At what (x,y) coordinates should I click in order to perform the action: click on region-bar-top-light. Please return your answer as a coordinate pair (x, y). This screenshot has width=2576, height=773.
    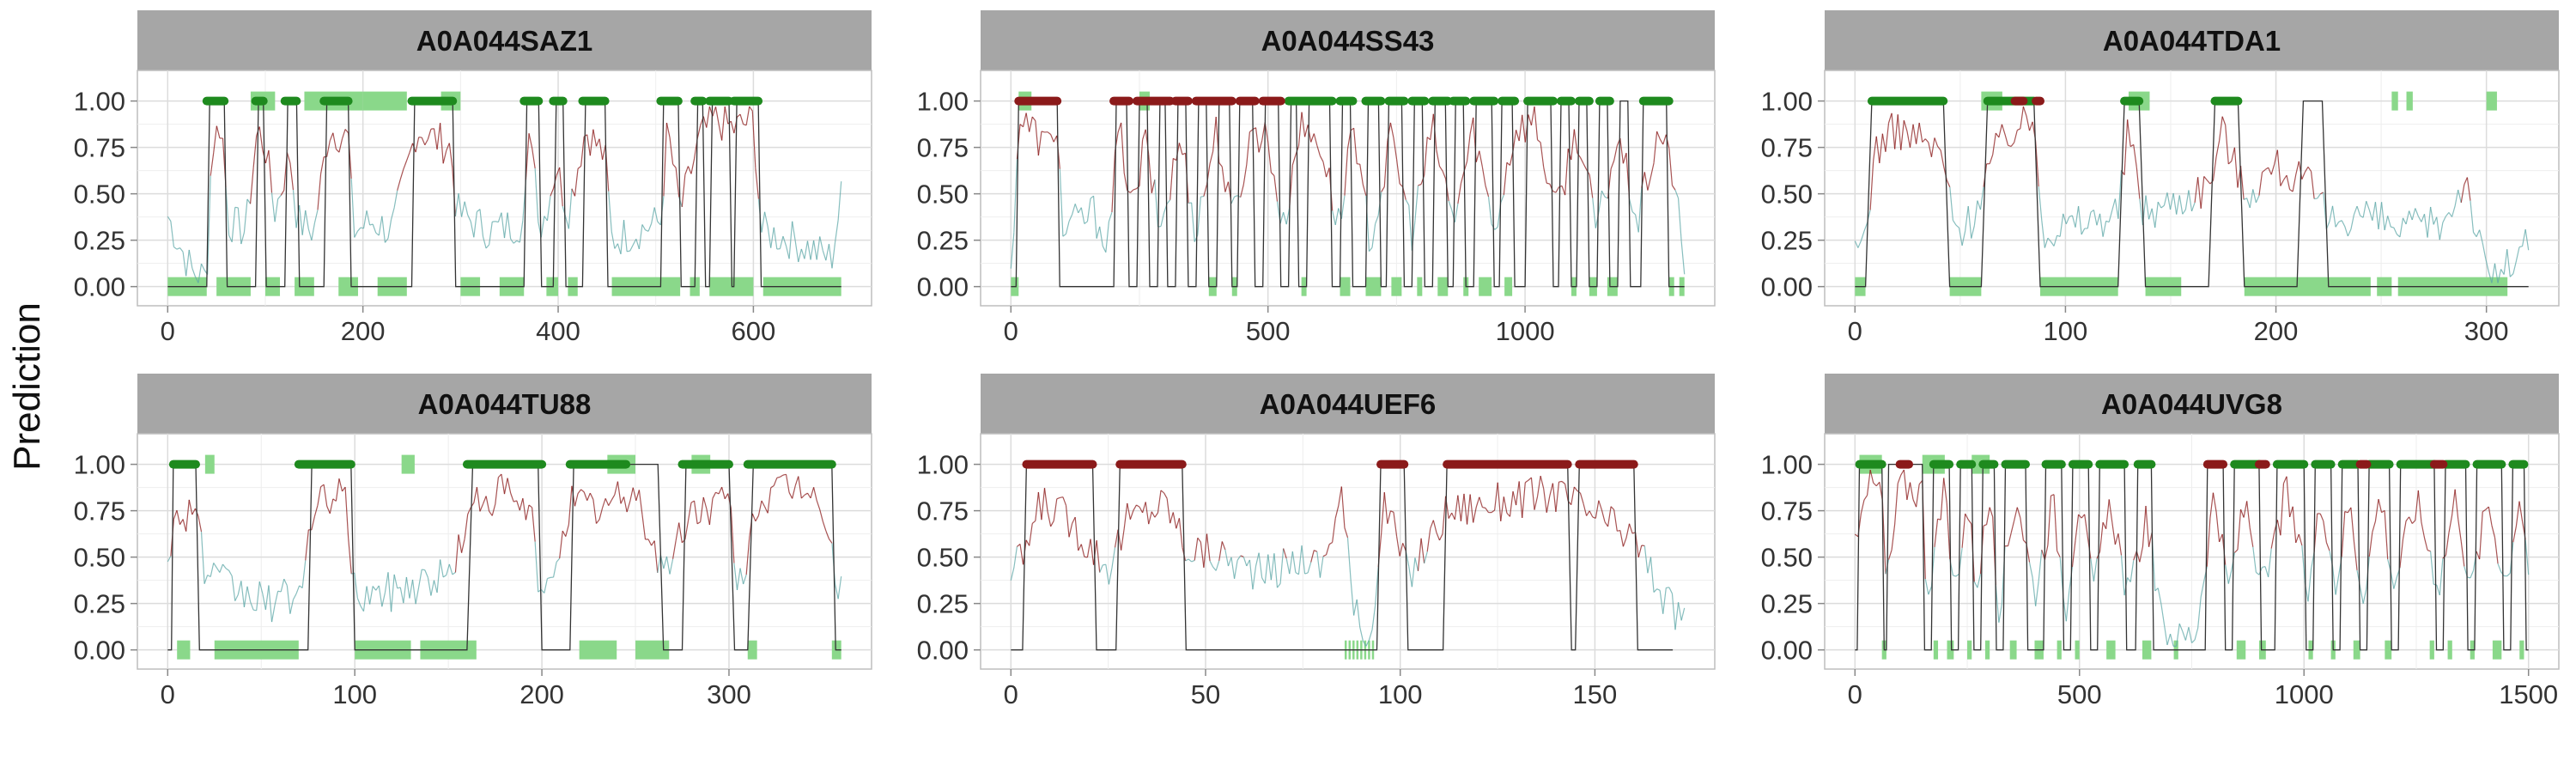
    Looking at the image, I should click on (2492, 101).